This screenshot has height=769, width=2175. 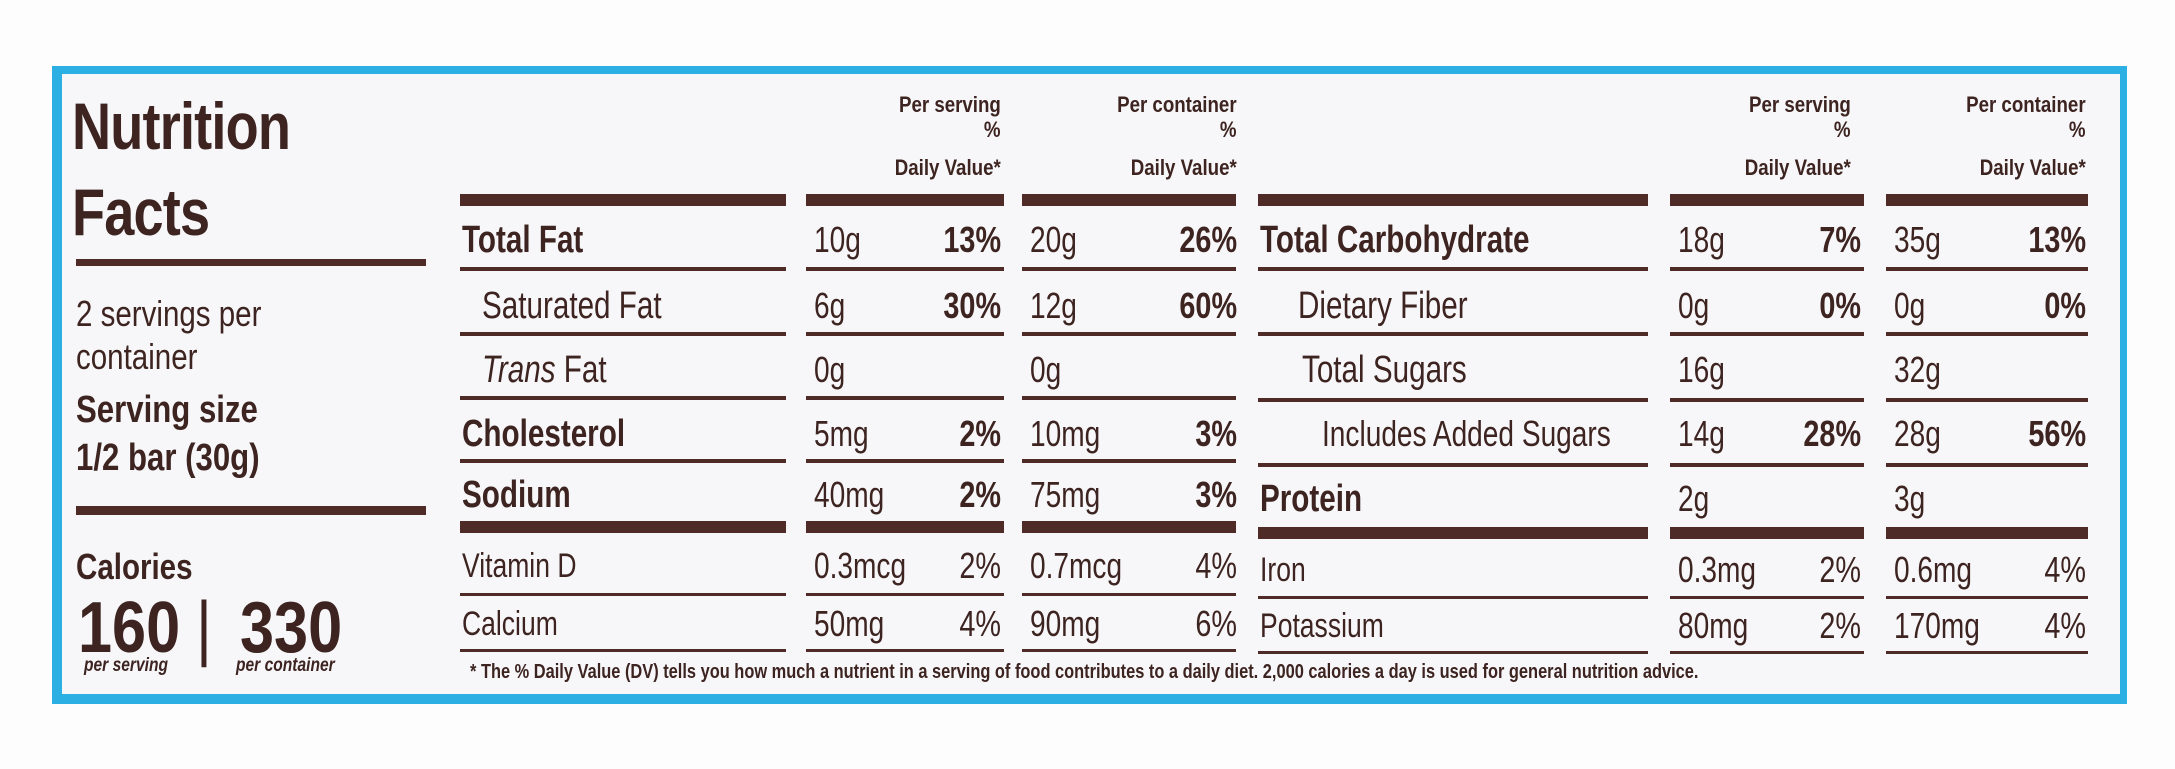 I want to click on hdr-right-container-pct: %, so click(x=2077, y=129).